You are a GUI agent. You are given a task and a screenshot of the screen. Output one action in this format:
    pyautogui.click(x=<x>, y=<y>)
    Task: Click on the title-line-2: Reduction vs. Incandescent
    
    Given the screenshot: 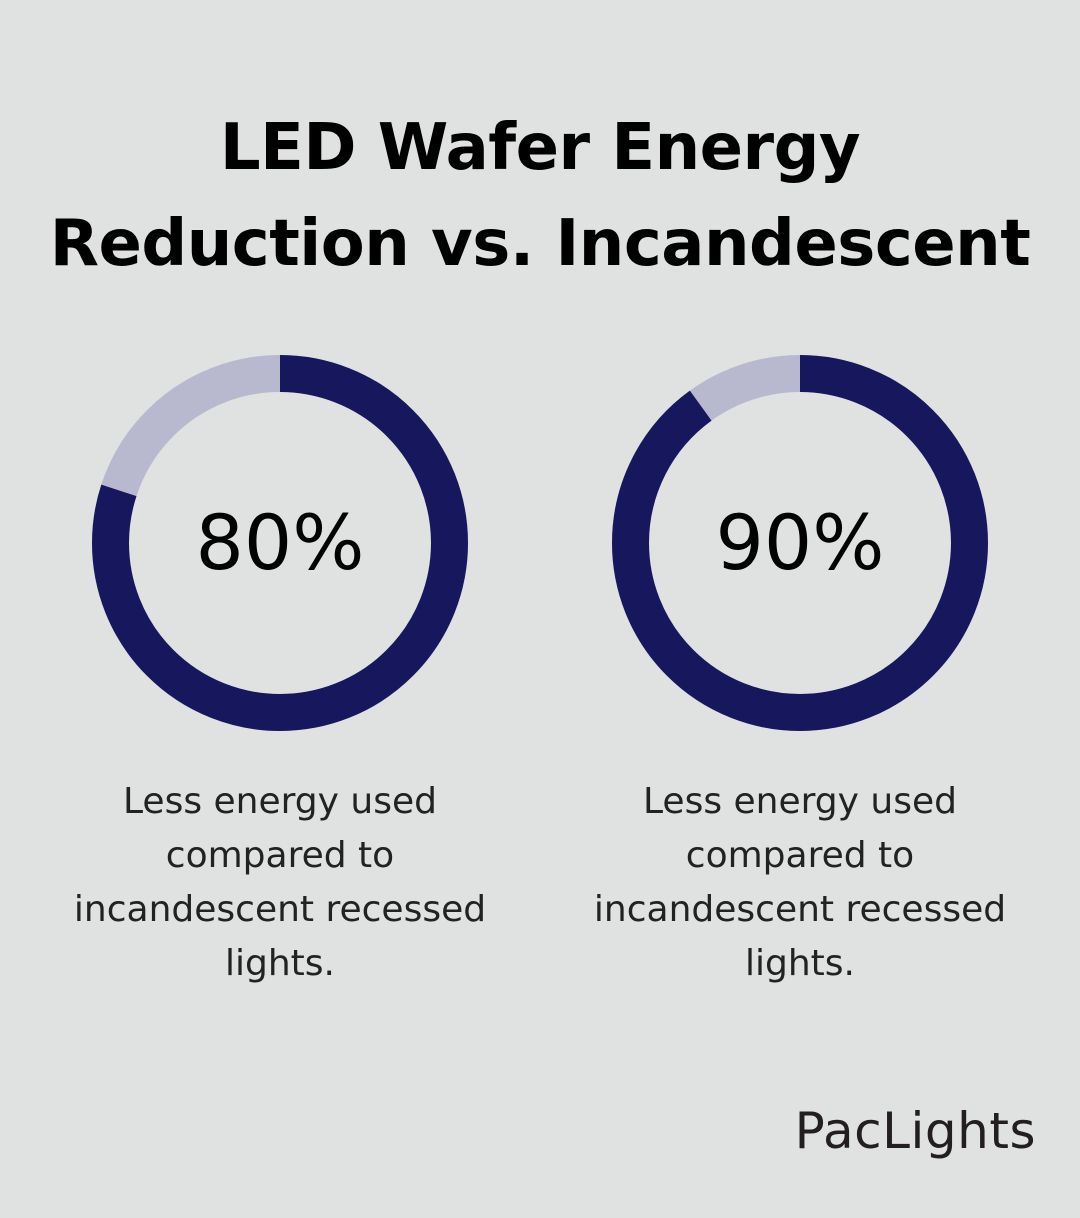 What is the action you would take?
    pyautogui.click(x=540, y=244)
    